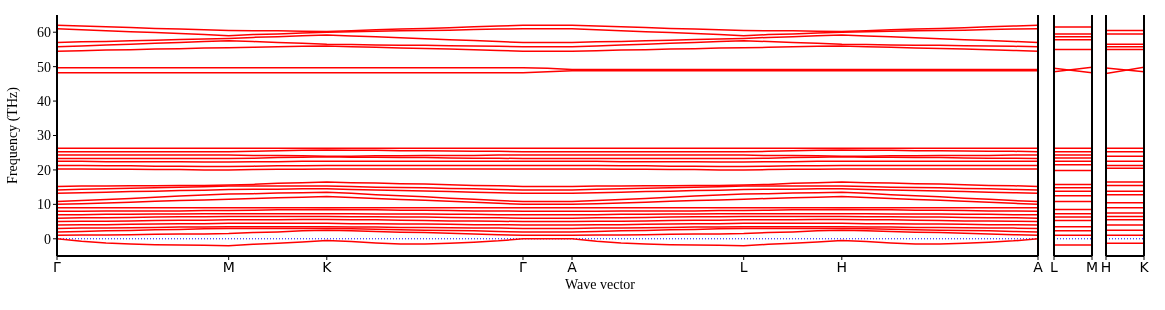  What do you see at coordinates (44, 33) in the screenshot?
I see `y-tick-label: 60` at bounding box center [44, 33].